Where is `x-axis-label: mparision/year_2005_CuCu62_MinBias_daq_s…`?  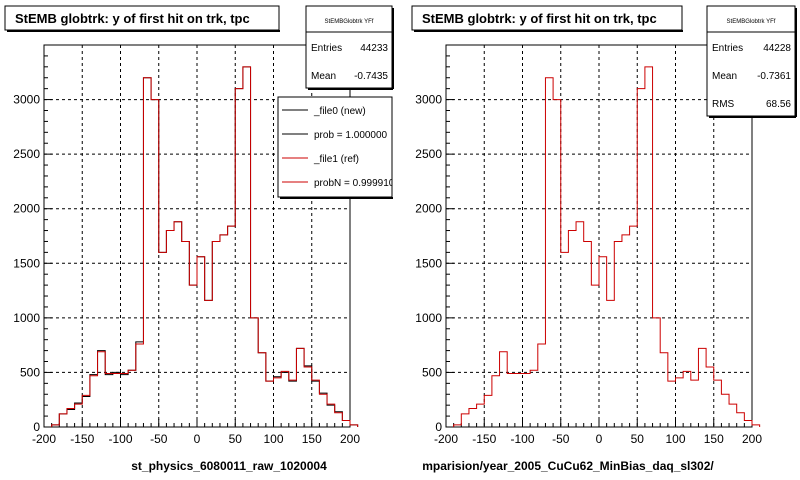 x-axis-label: mparision/year_2005_CuCu62_MinBias_daq_s… is located at coordinates (568, 466).